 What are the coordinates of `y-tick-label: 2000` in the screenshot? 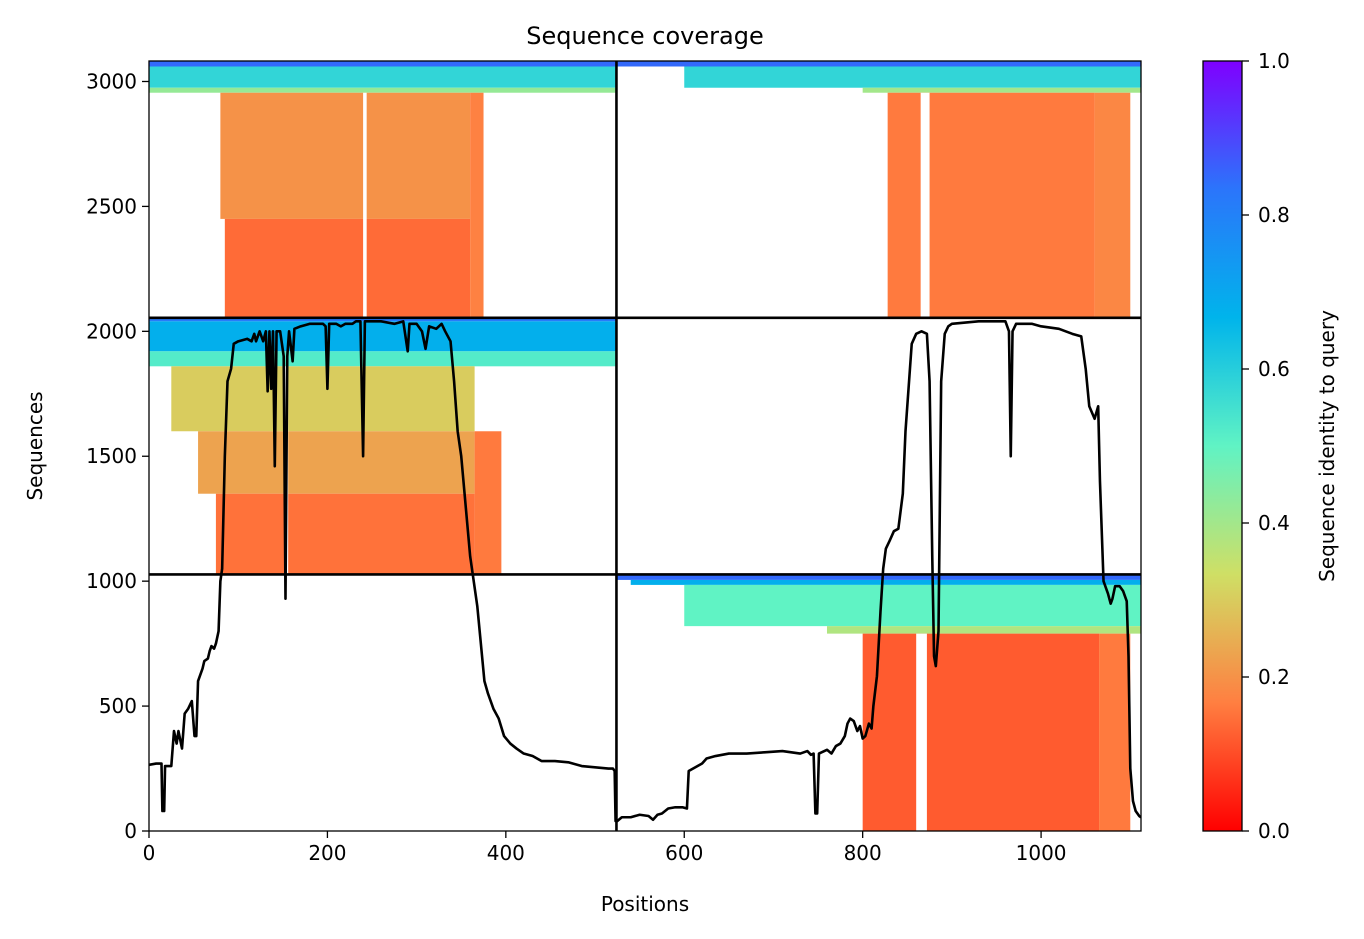 It's located at (111, 331).